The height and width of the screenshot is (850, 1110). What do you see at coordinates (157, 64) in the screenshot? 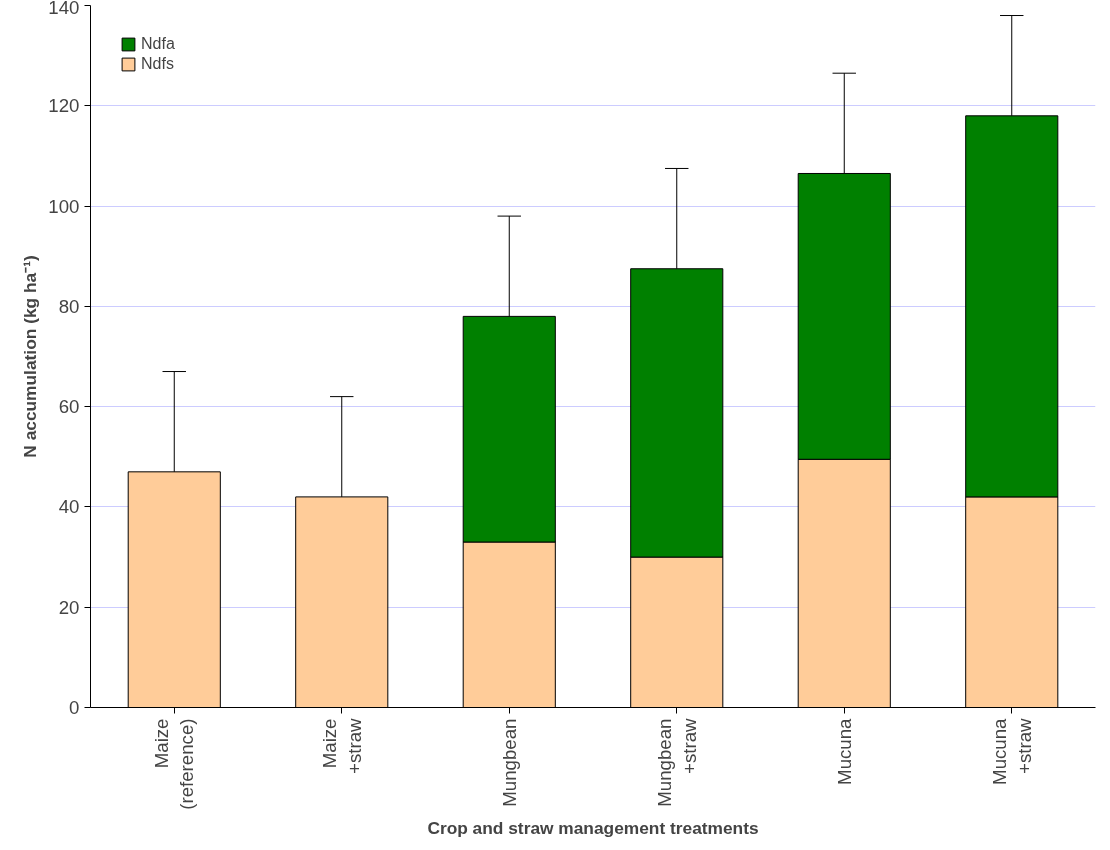
I see `legend-label: Ndfs` at bounding box center [157, 64].